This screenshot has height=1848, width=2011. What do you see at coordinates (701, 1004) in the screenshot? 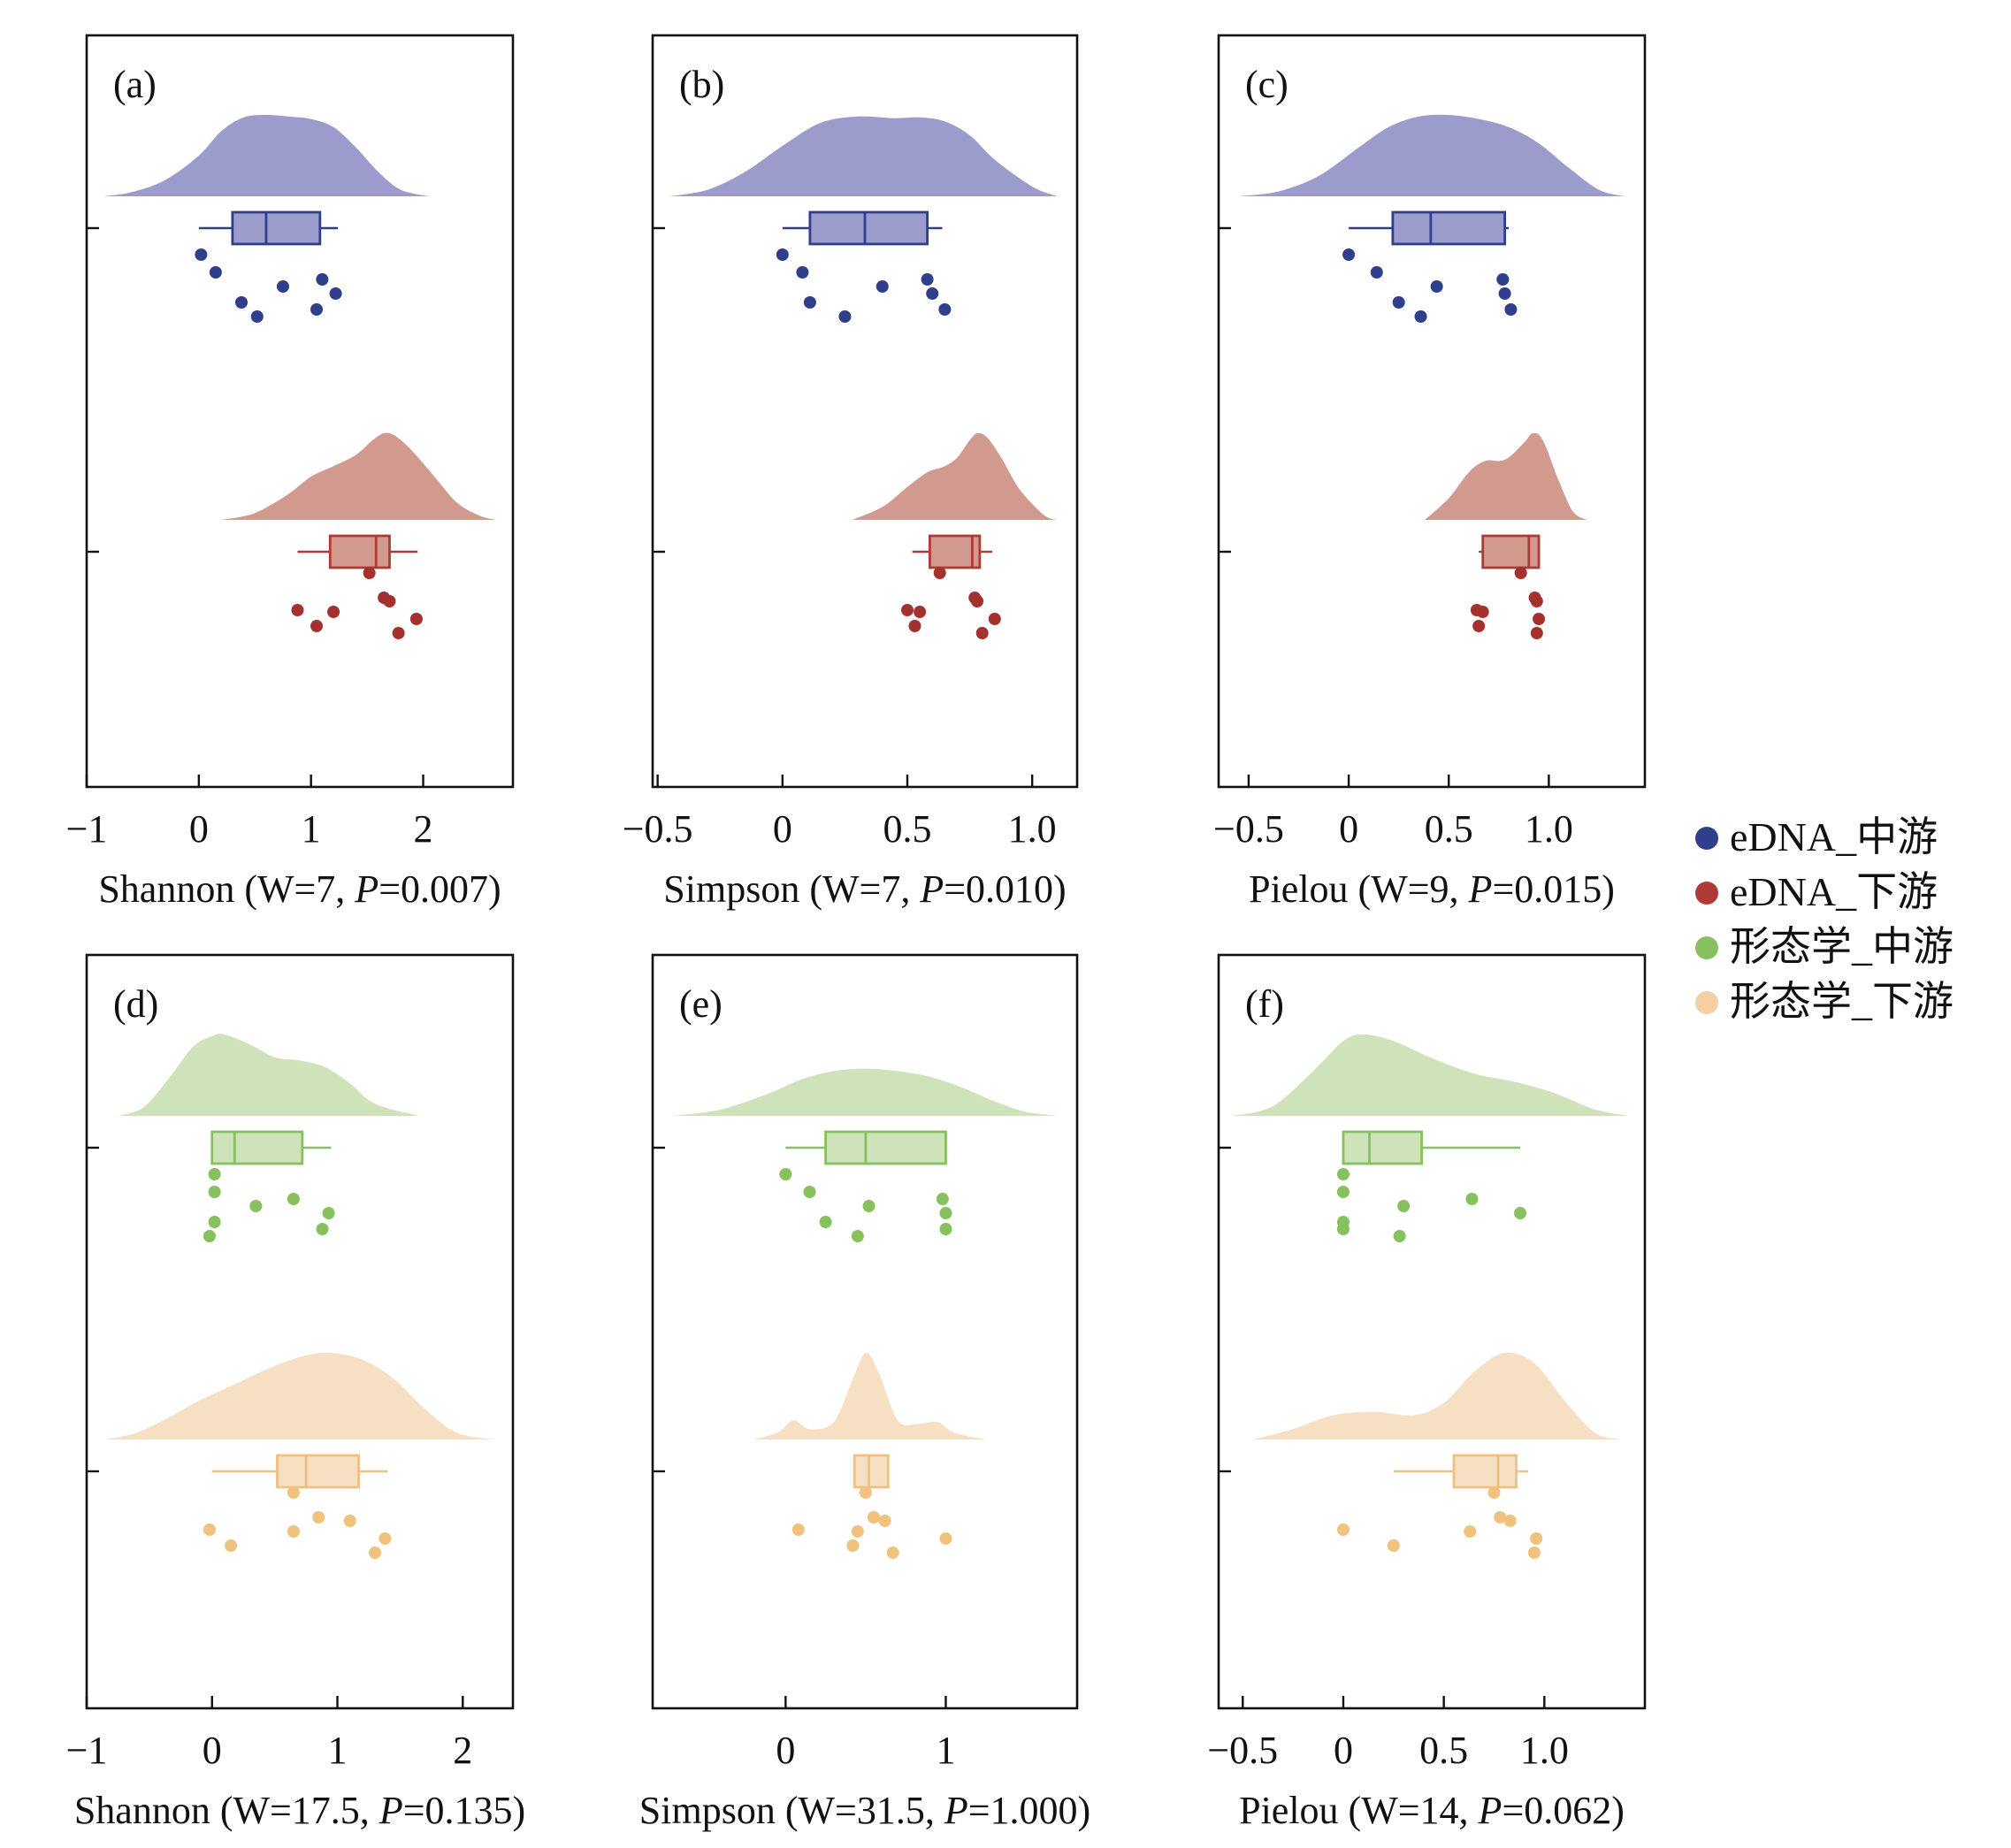
I see `panel-label: (e)` at bounding box center [701, 1004].